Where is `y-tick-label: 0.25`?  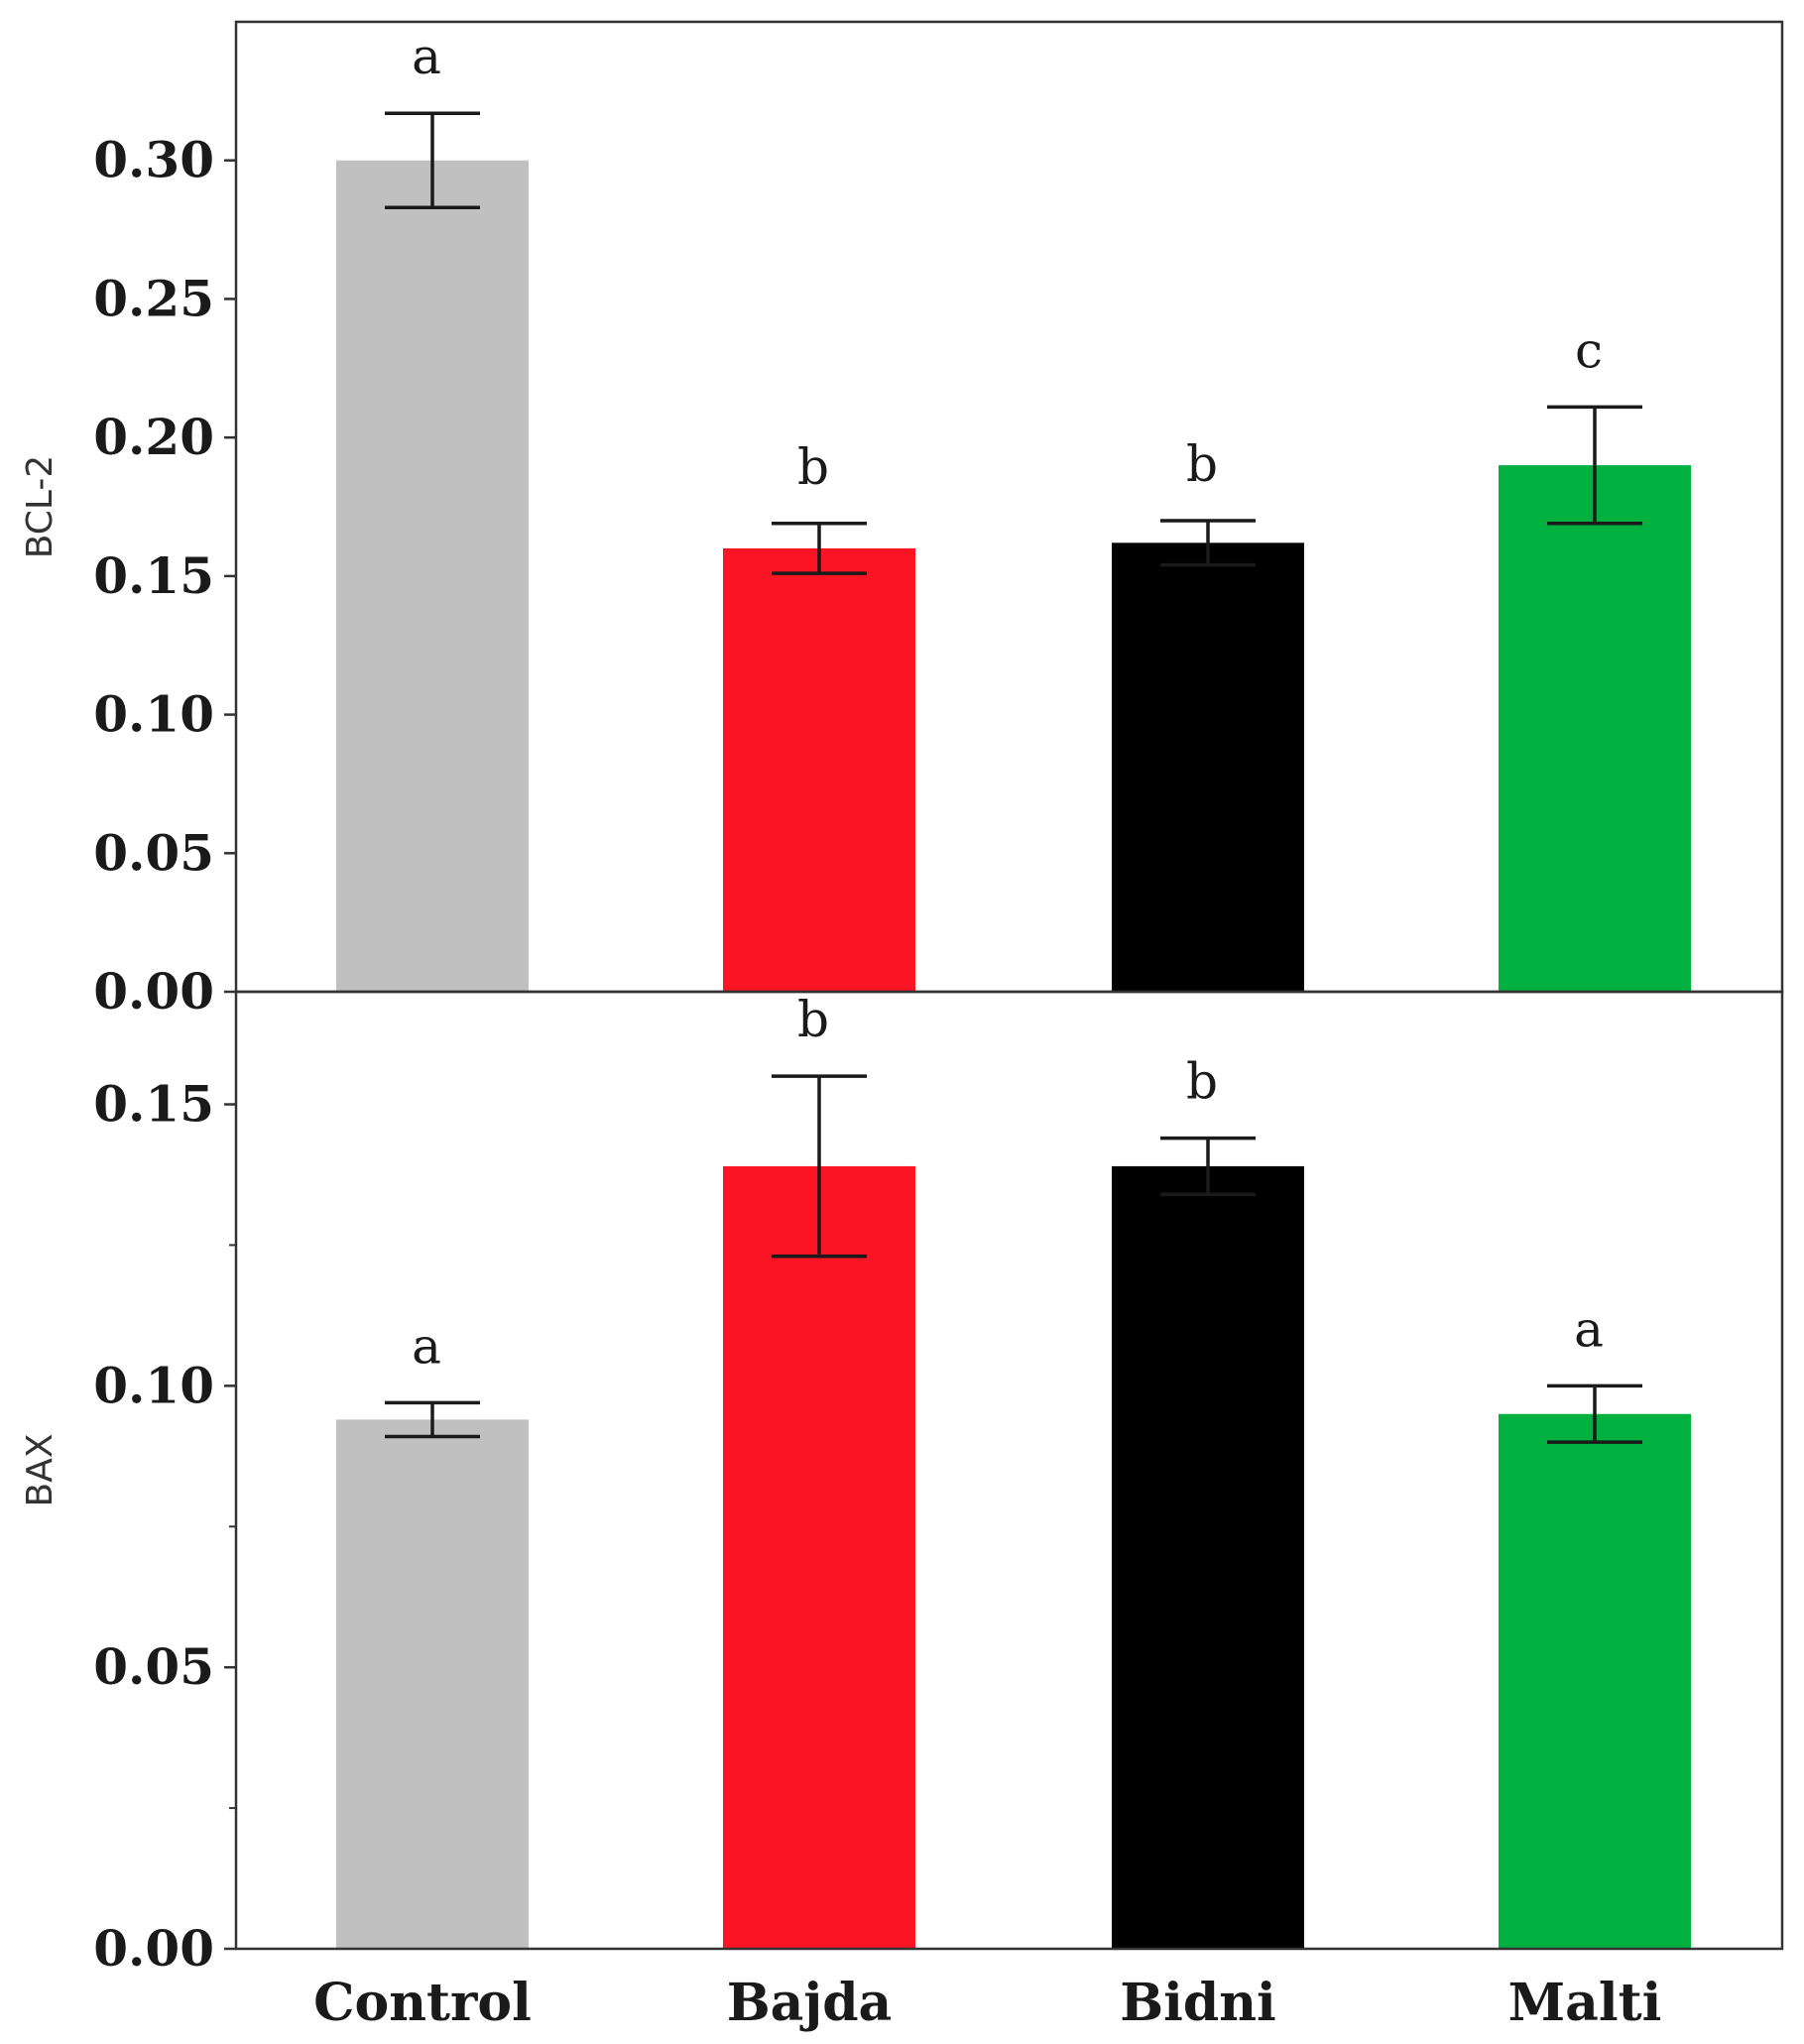 y-tick-label: 0.25 is located at coordinates (153, 298).